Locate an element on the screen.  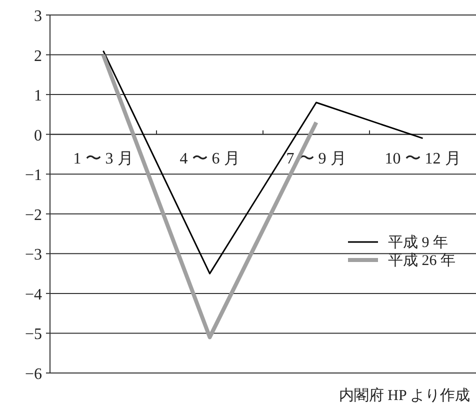
legend: 平成 9 年 is located at coordinates (418, 243).